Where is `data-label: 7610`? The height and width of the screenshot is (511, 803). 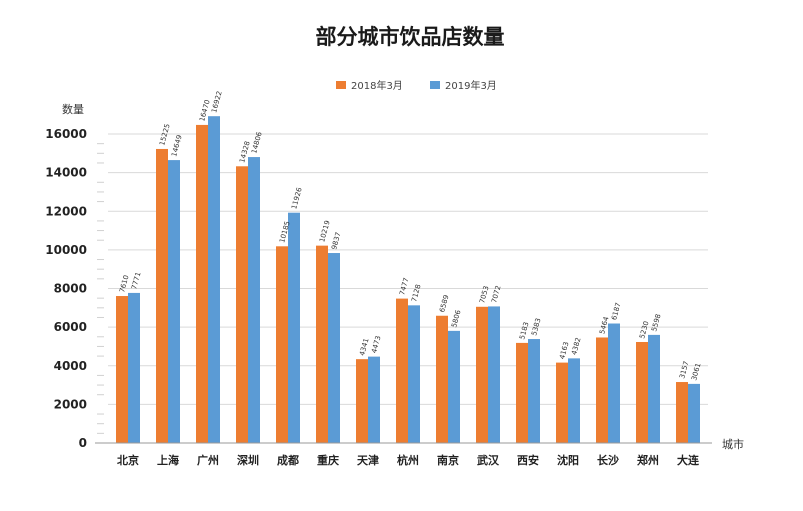 data-label: 7610 is located at coordinates (124, 283).